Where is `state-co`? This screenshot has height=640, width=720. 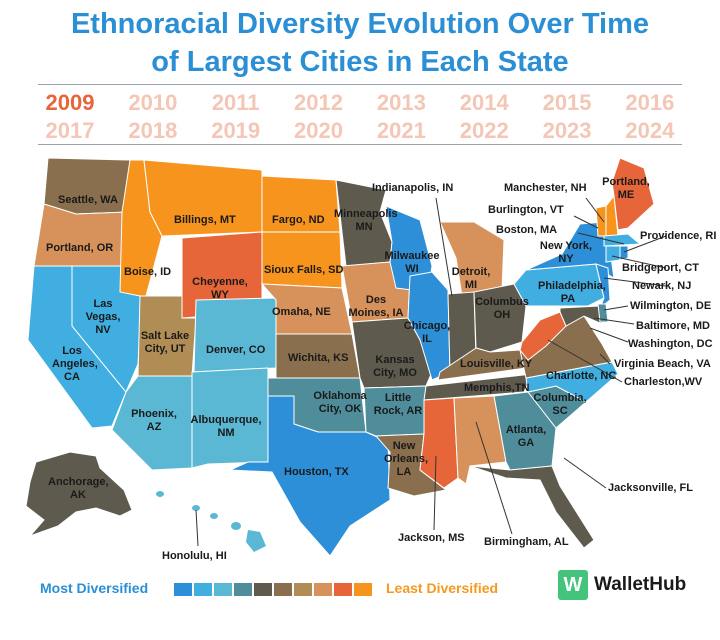
state-co is located at coordinates (235, 335).